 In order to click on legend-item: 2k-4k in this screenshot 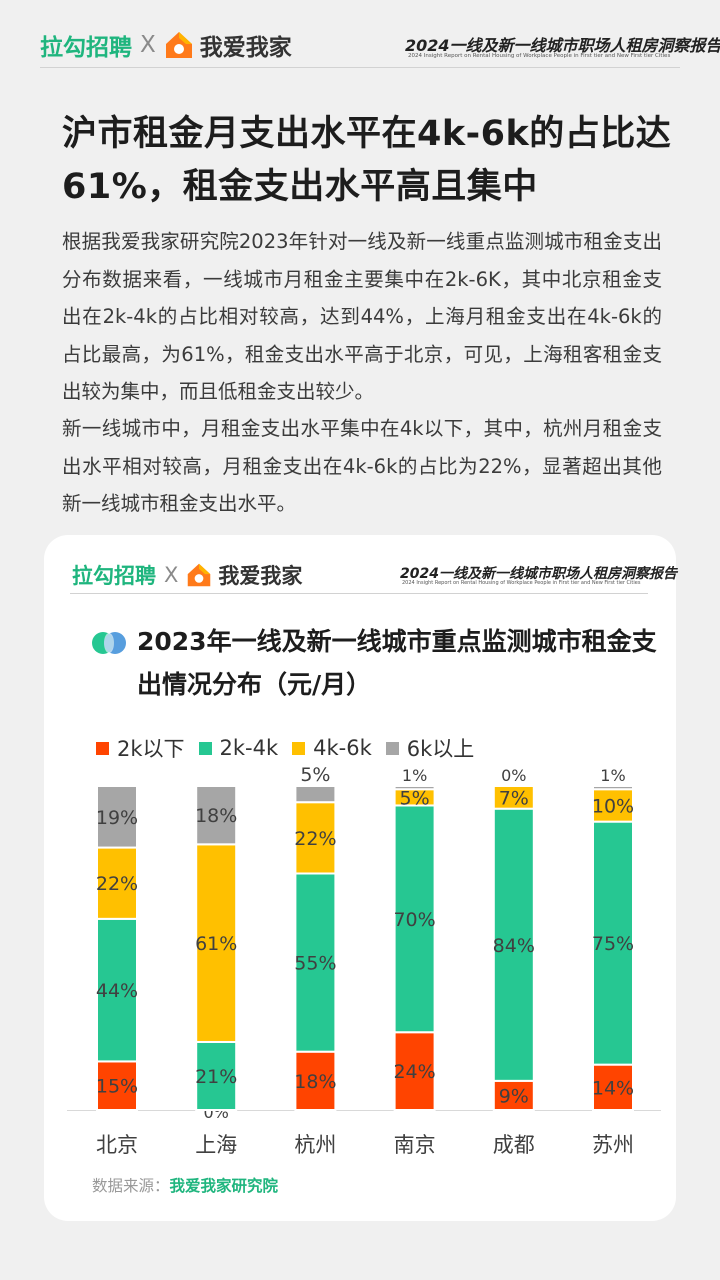, I will do `click(238, 748)`.